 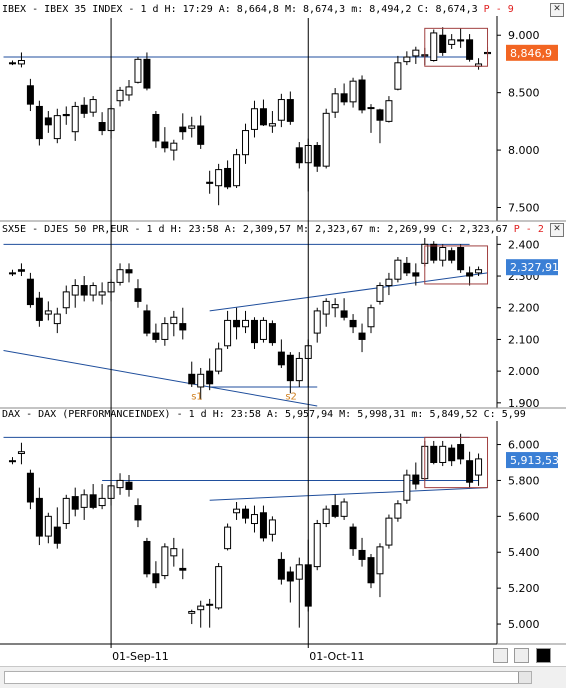 I want to click on y-tick-label: 6.000, so click(x=524, y=445).